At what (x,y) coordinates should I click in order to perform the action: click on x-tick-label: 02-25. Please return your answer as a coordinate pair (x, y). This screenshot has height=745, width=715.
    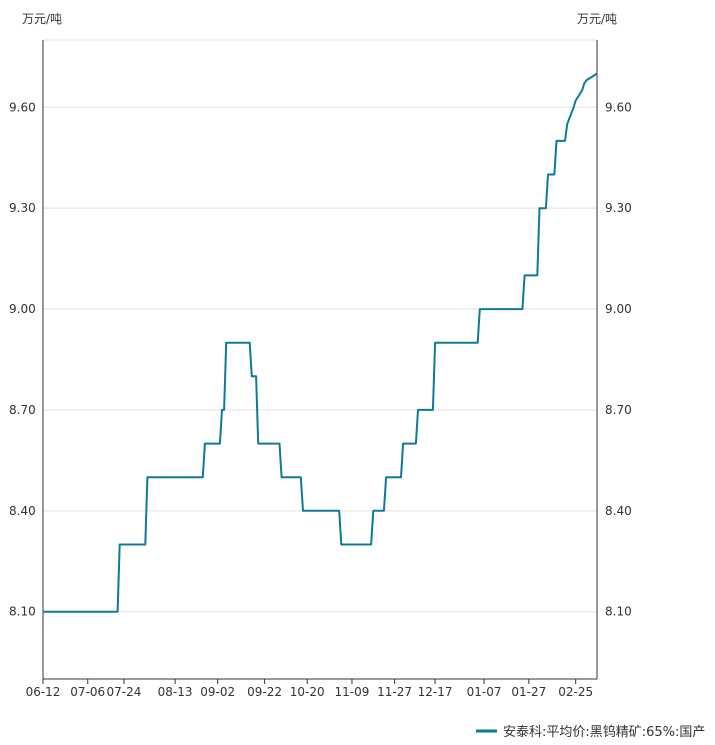
    Looking at the image, I should click on (575, 692).